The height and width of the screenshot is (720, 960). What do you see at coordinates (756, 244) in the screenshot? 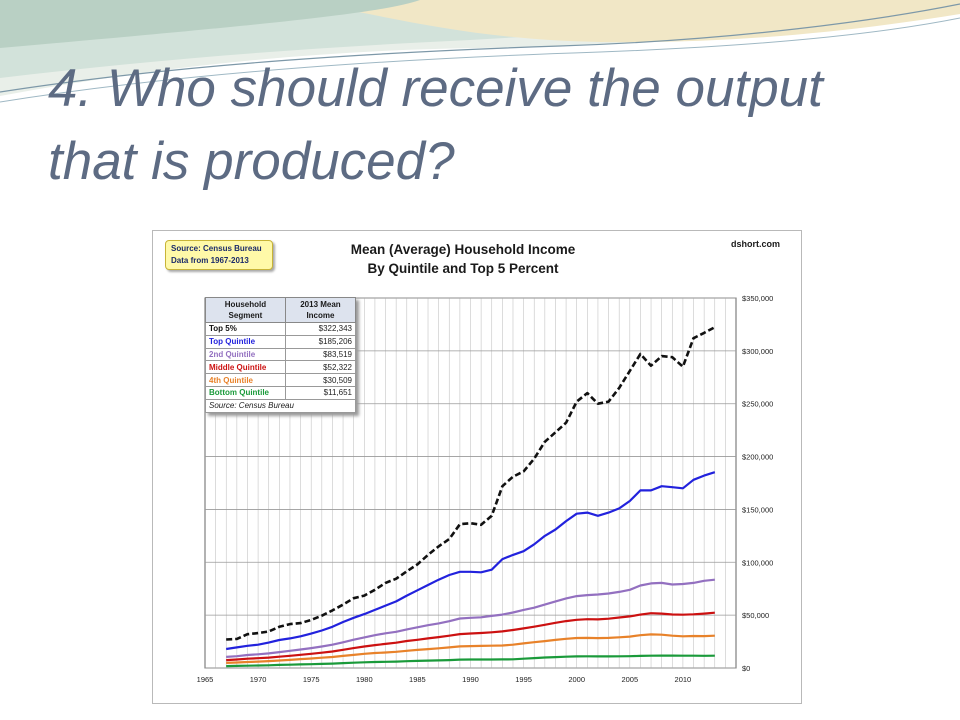
I see `site-label: dshort.com` at bounding box center [756, 244].